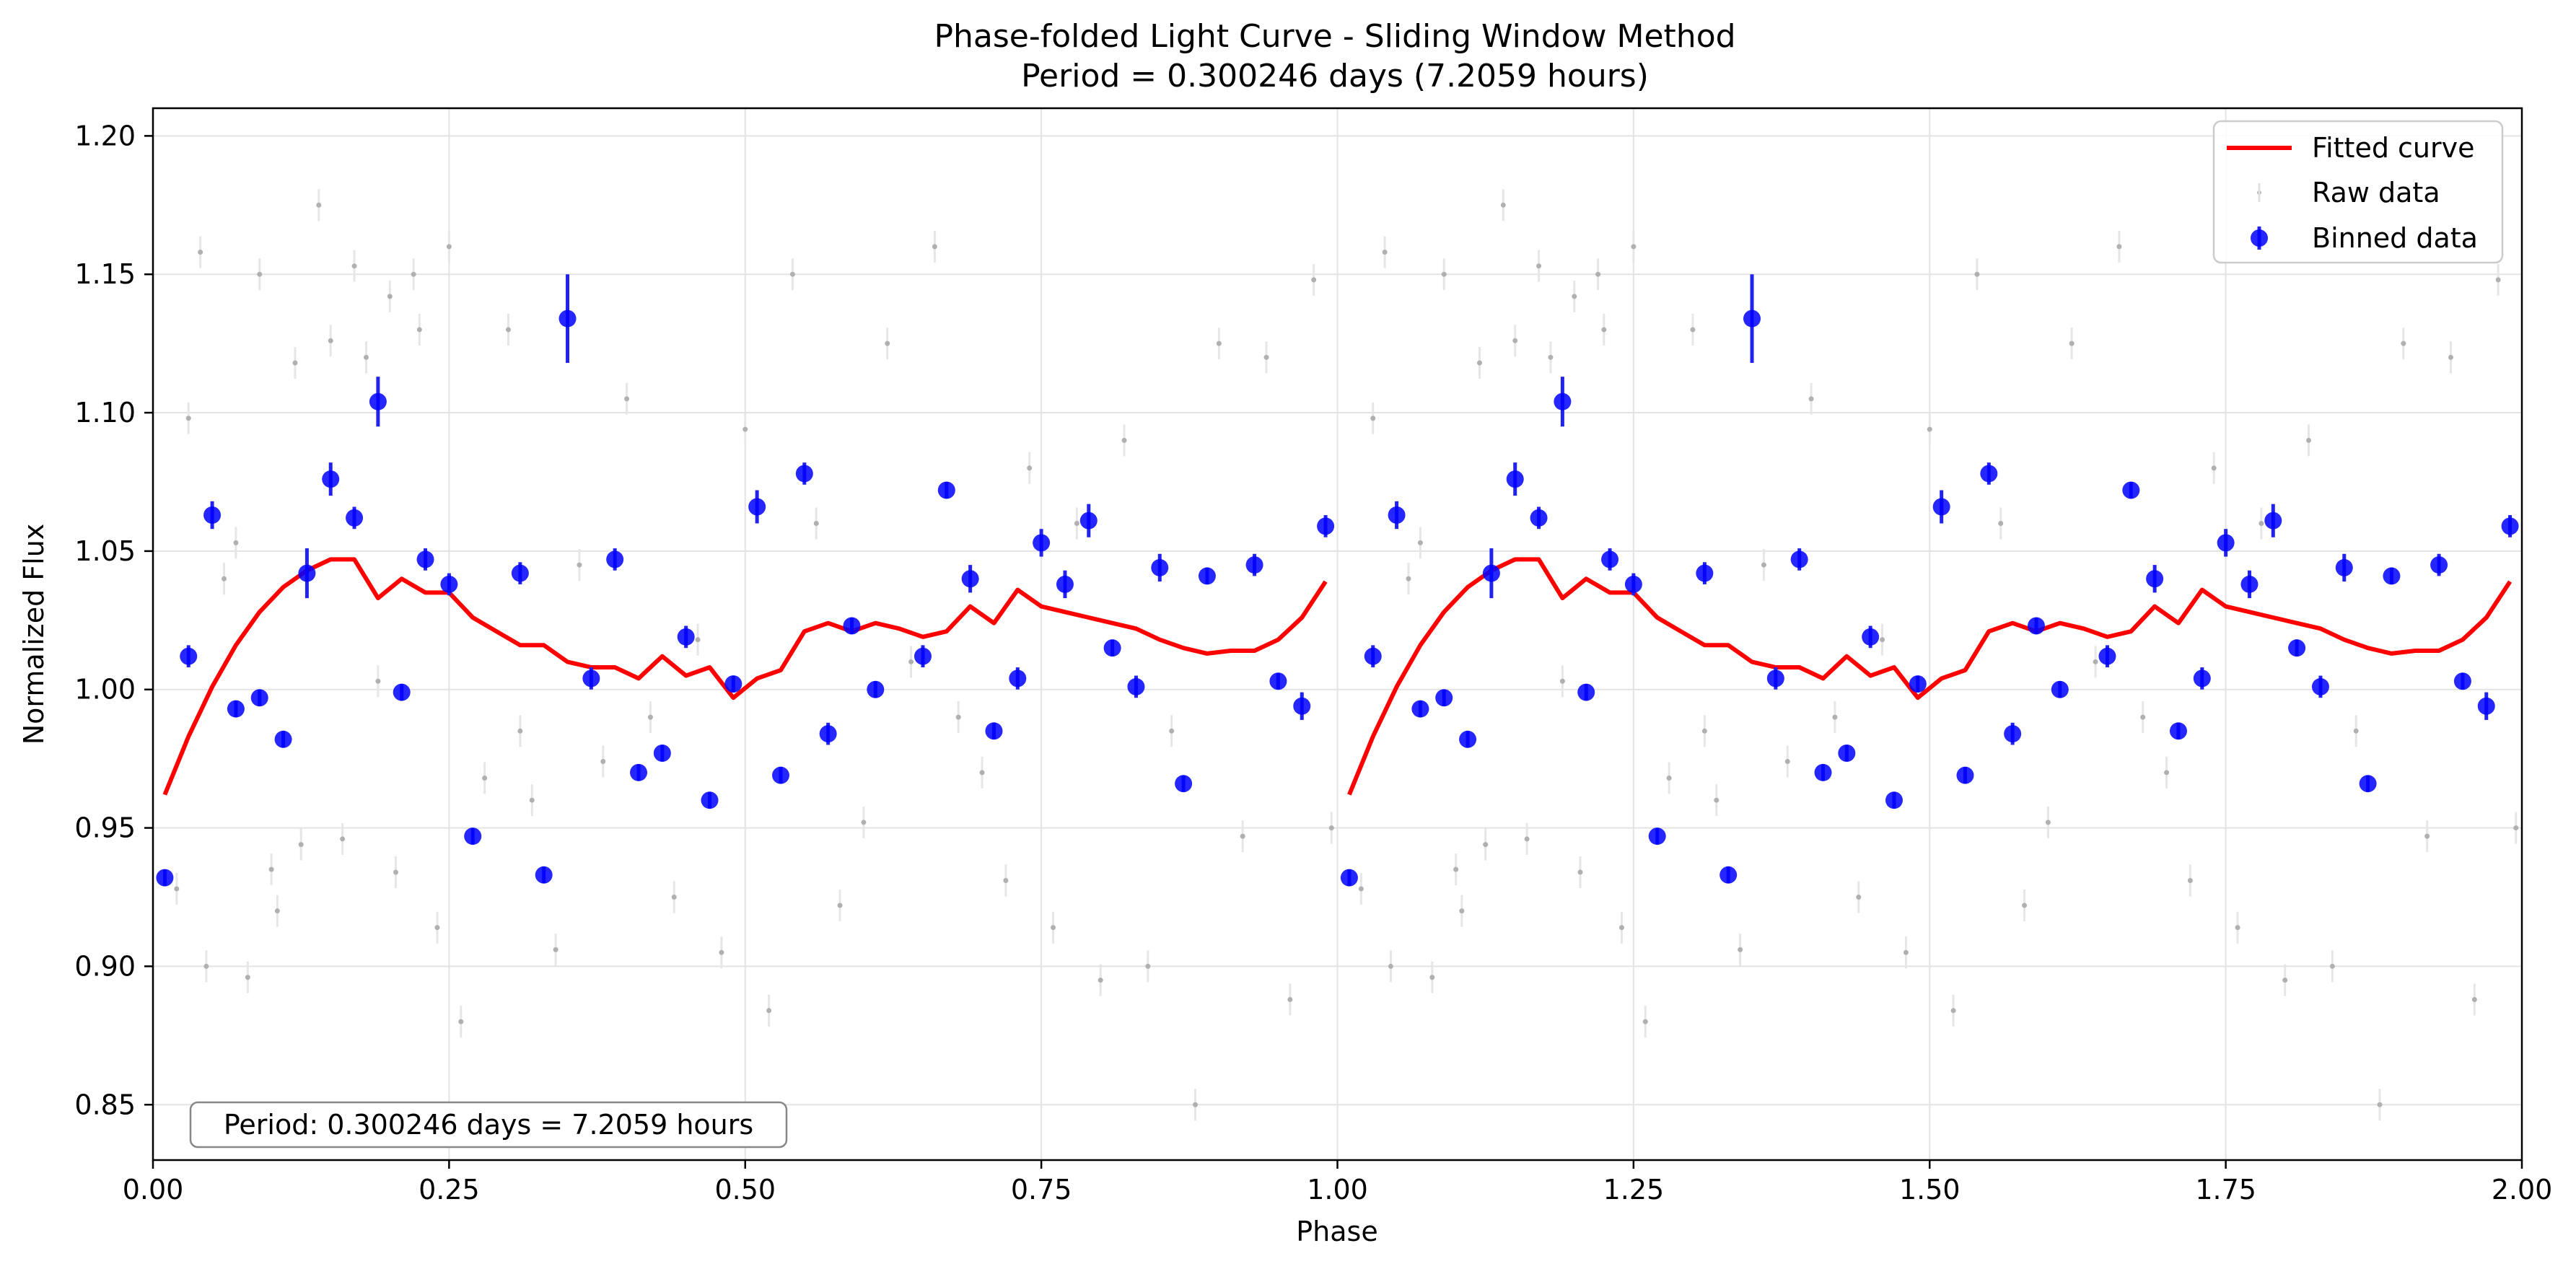  What do you see at coordinates (105, 1104) in the screenshot?
I see `y-tick-label: 0.85` at bounding box center [105, 1104].